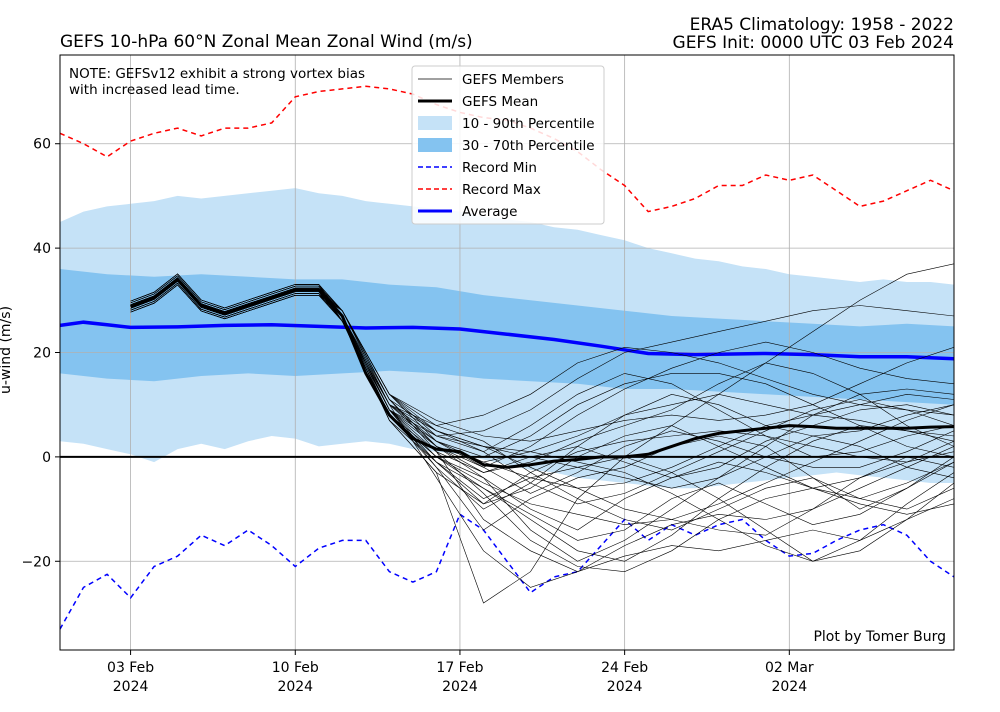  What do you see at coordinates (813, 43) in the screenshot?
I see `chart-subtitle-line-2: GEFS Init: 0000 UTC 03 Feb 2024` at bounding box center [813, 43].